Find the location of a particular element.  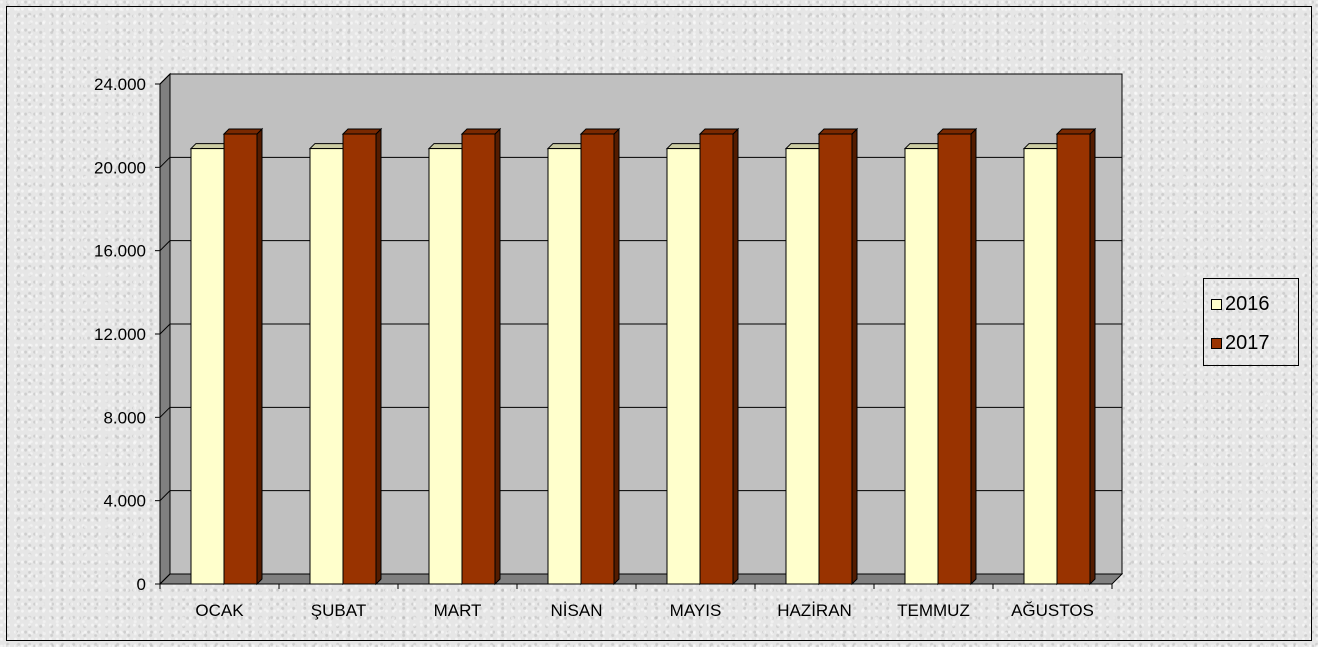

bar-2016-TEMMUZ is located at coordinates (924, 364).